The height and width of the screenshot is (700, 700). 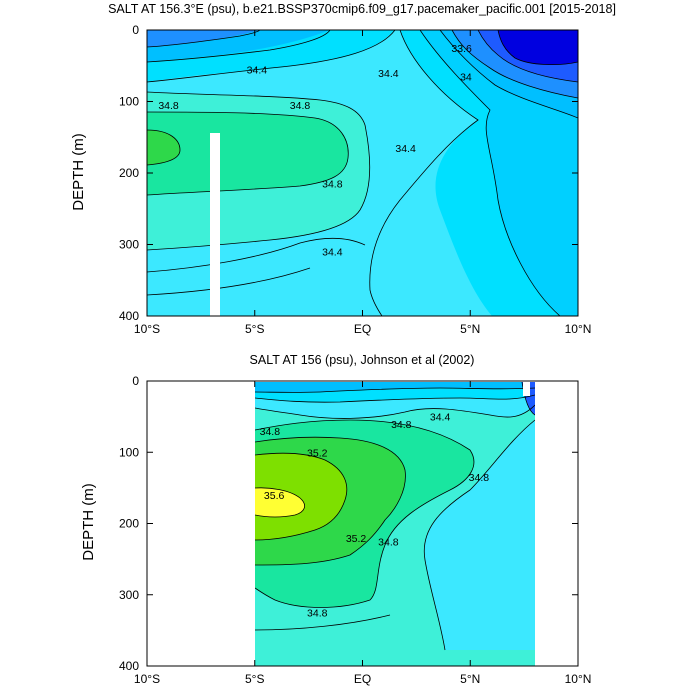 I want to click on chart-title: SALT AT 156 (psu), Johnson et al (2002), so click(x=362, y=360).